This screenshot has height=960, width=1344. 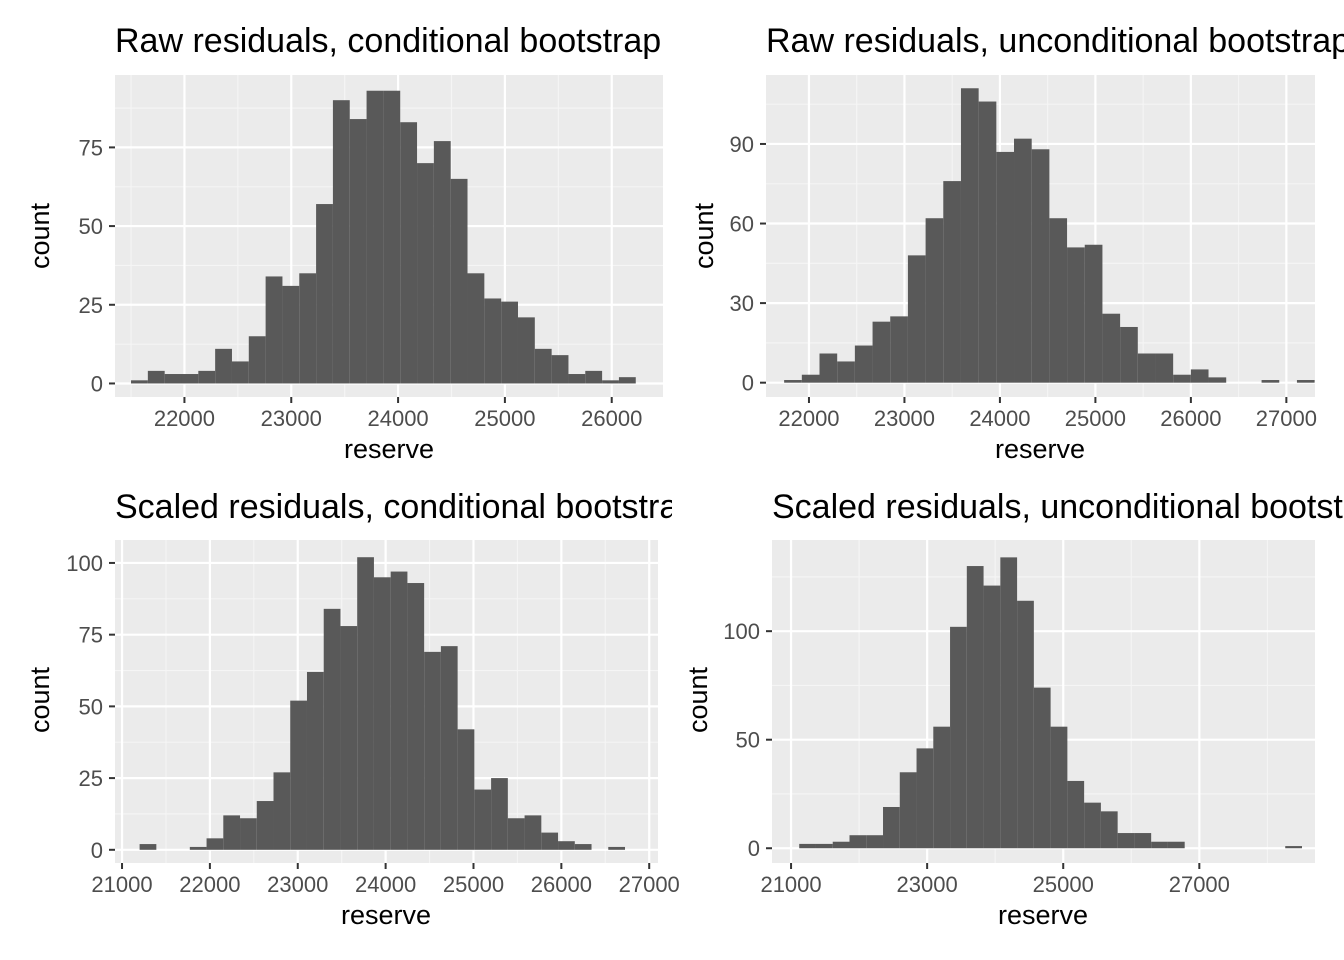 What do you see at coordinates (1055, 41) in the screenshot?
I see `panel-title: Raw residuals, unconditional bootstrap` at bounding box center [1055, 41].